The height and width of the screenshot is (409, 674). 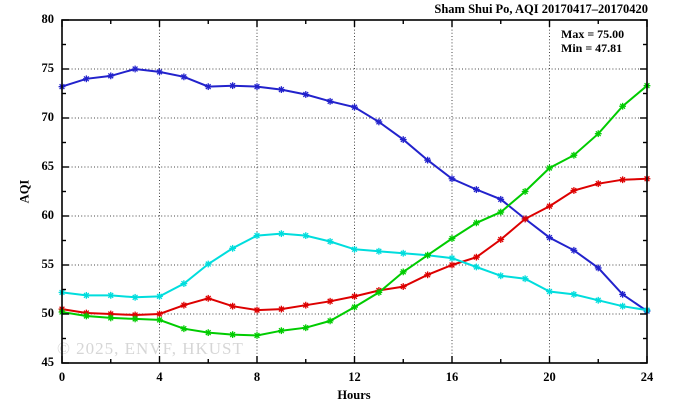 What do you see at coordinates (62, 377) in the screenshot?
I see `x-tick-label: 0` at bounding box center [62, 377].